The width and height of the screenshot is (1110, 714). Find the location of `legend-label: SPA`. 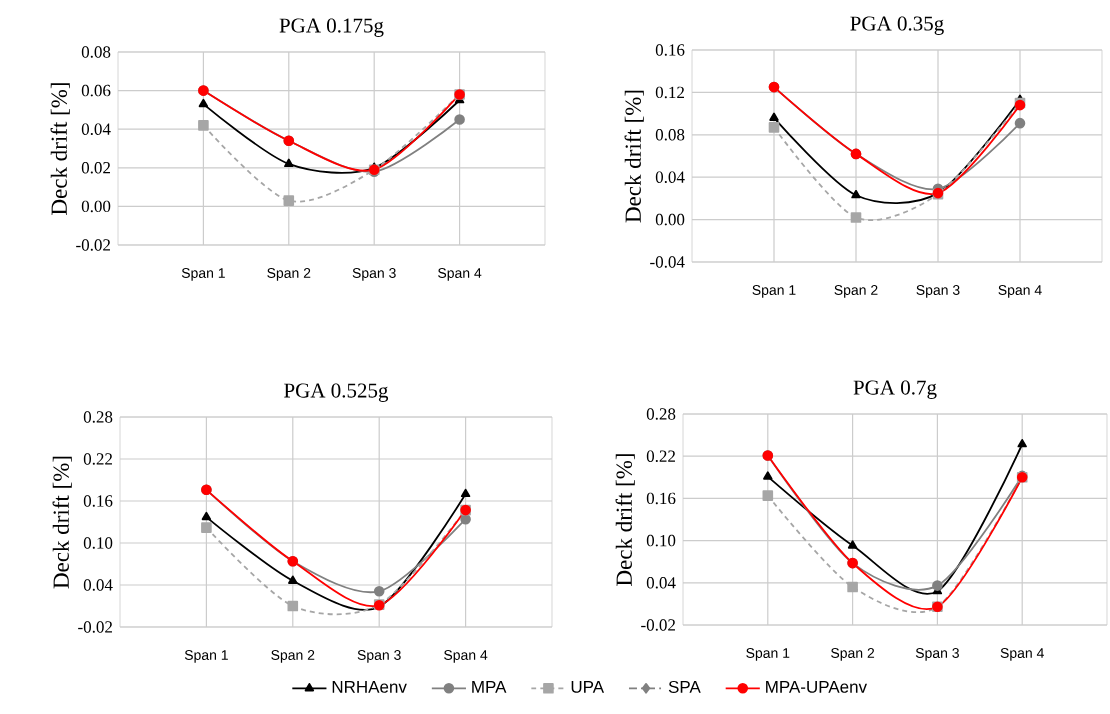

legend-label: SPA is located at coordinates (684, 686).